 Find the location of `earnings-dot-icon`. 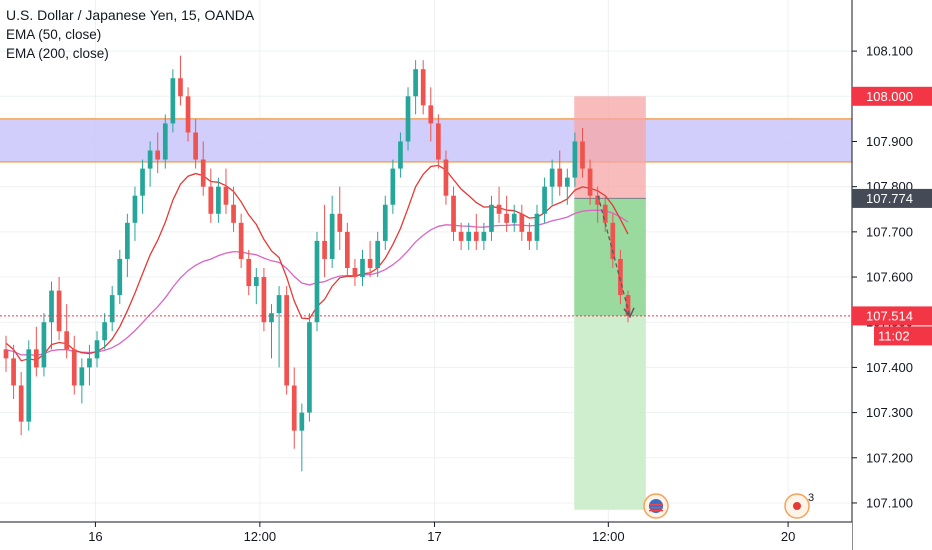

earnings-dot-icon is located at coordinates (797, 506).